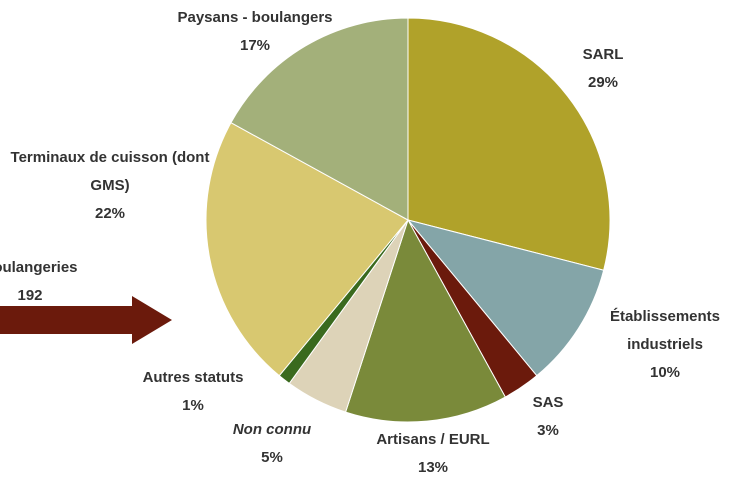 This screenshot has width=752, height=480. I want to click on slice-label: SAS 3%, so click(548, 417).